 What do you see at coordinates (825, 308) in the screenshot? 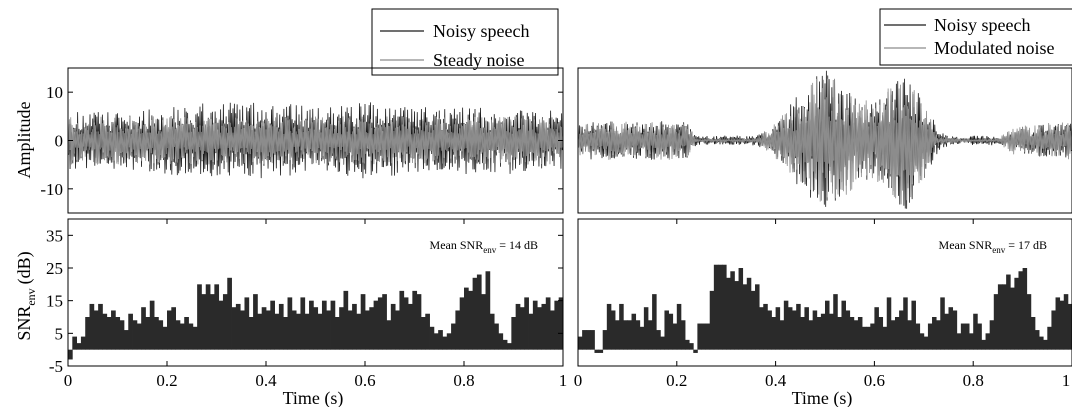
I see `plot-area` at bounding box center [825, 308].